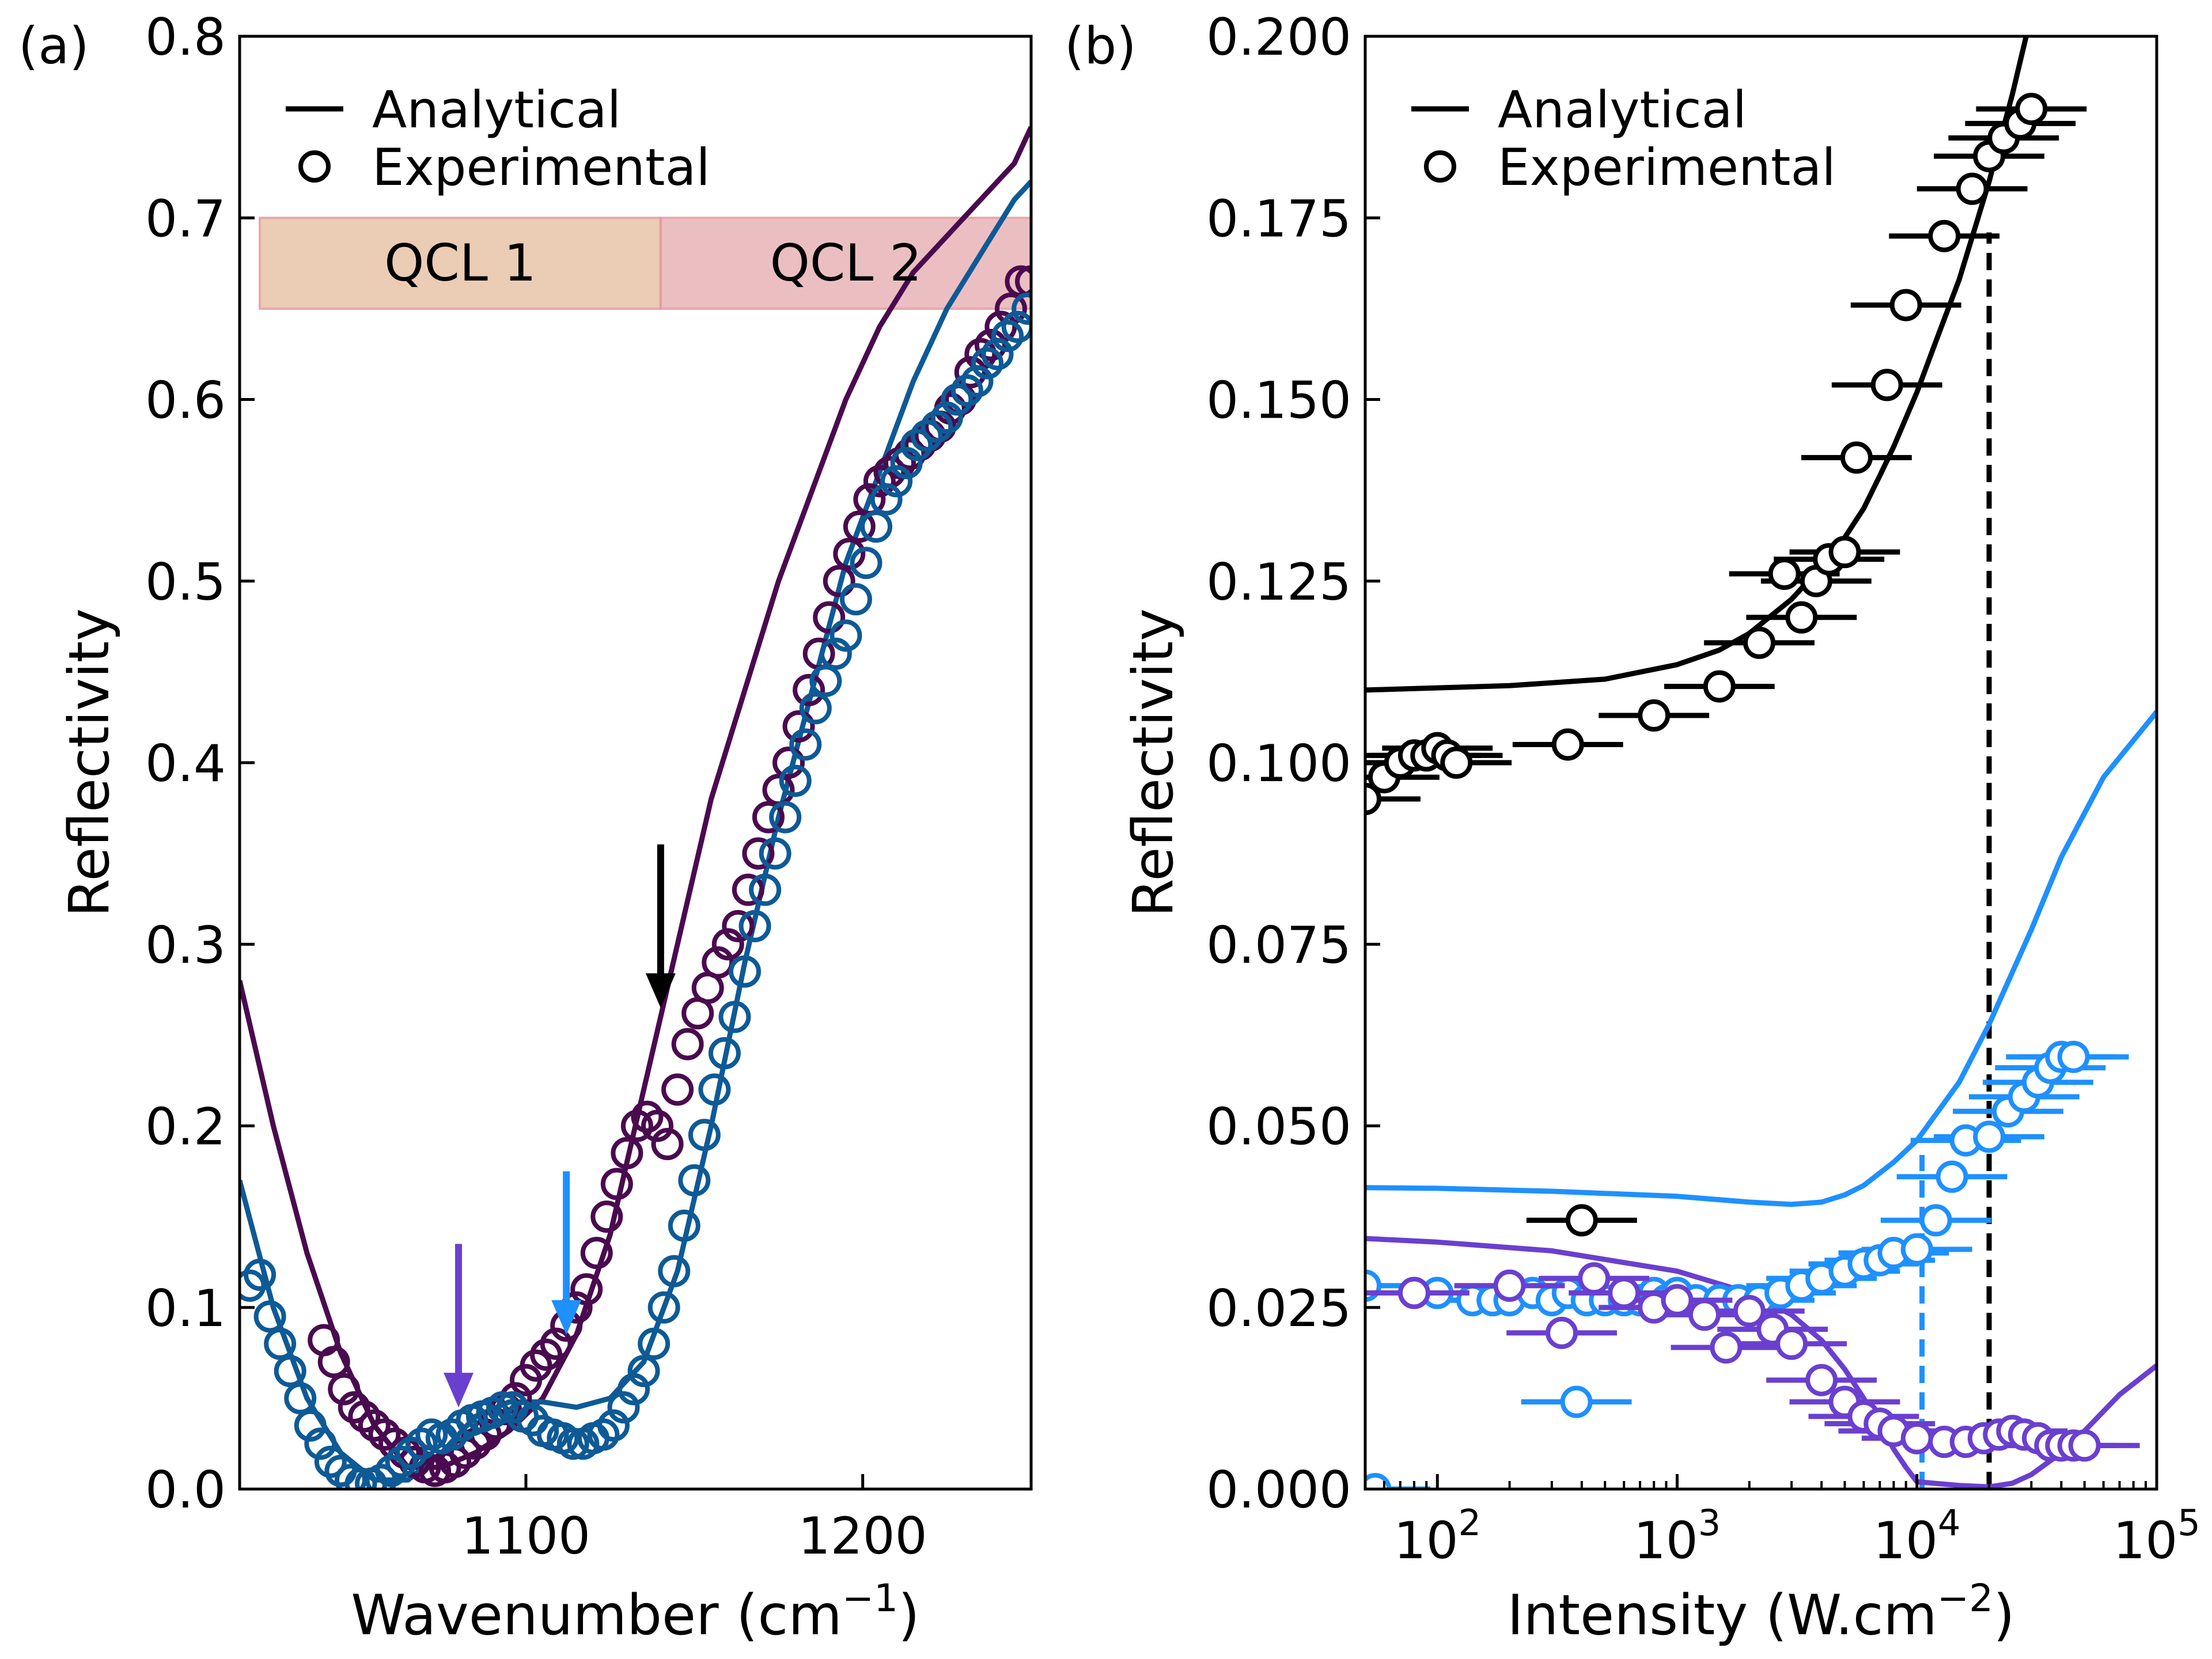 This screenshot has width=2212, height=1659. I want to click on y-tick-label: 0.025, so click(1278, 1308).